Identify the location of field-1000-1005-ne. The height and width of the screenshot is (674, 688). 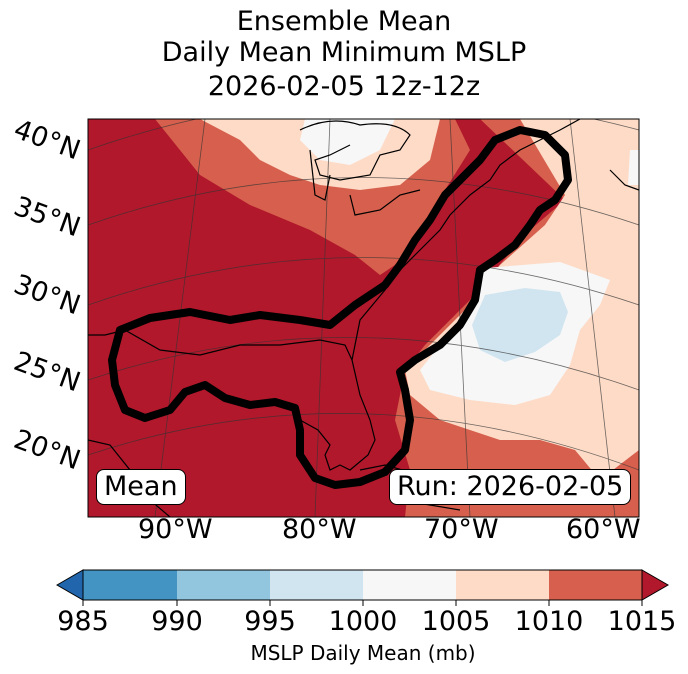
(633, 167).